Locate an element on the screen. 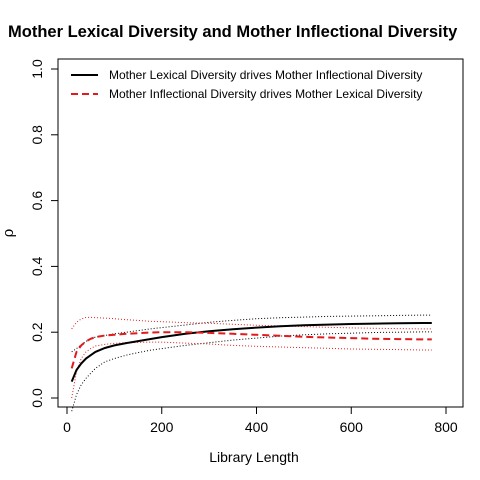 The width and height of the screenshot is (480, 480). series-lines is located at coordinates (251, 352).